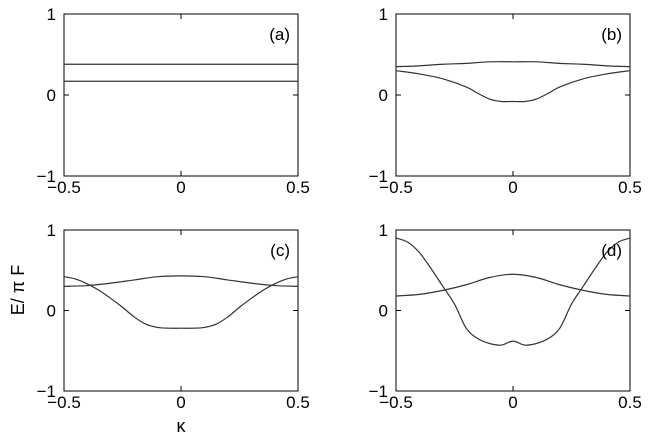 This screenshot has width=654, height=436. I want to click on y-axis-label: E/ π F, so click(18, 290).